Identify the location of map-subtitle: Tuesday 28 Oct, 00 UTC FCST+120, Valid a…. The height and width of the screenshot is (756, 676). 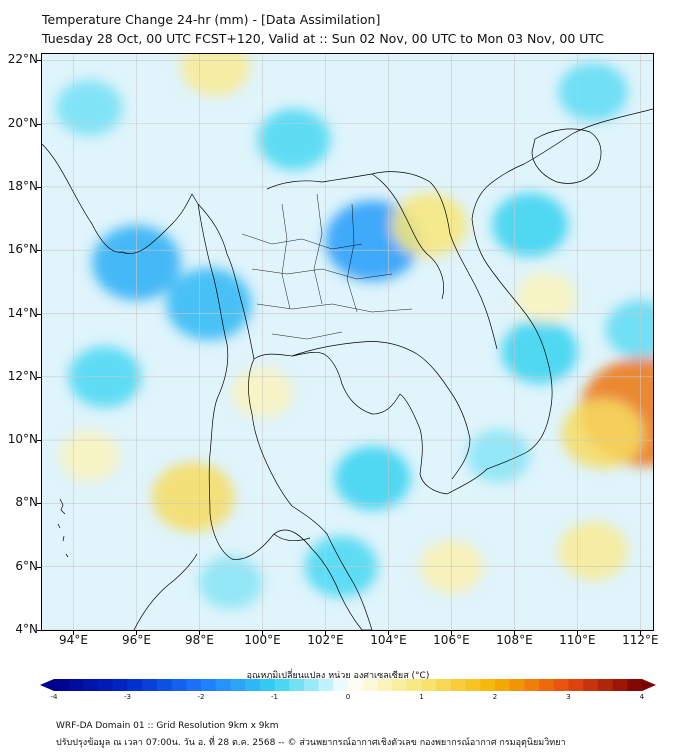
(323, 38).